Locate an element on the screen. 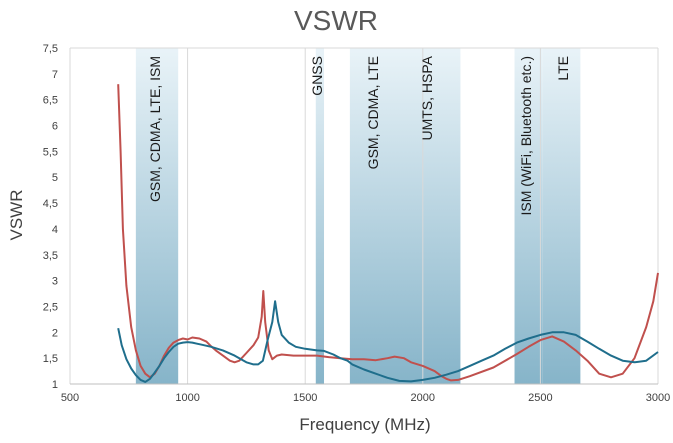 This screenshot has width=673, height=443. x-tick-label: 500 is located at coordinates (70, 398).